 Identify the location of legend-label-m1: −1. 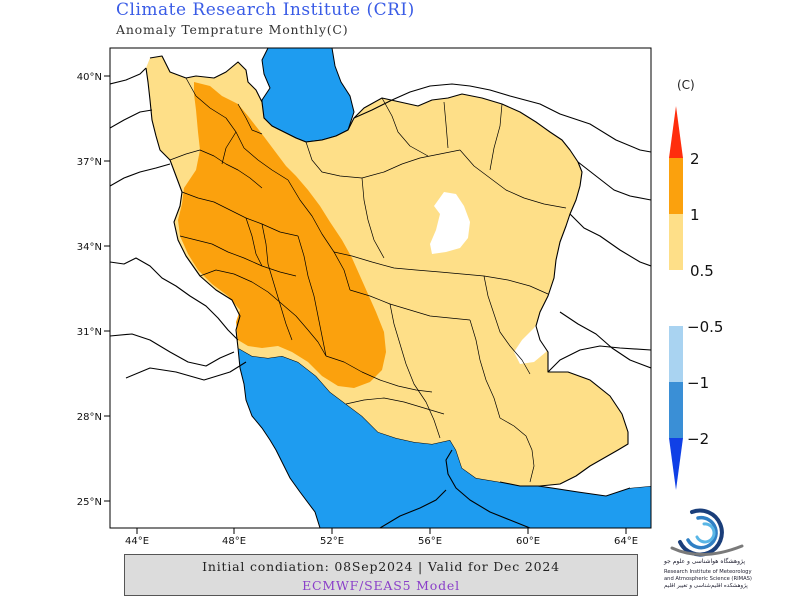
(698, 383).